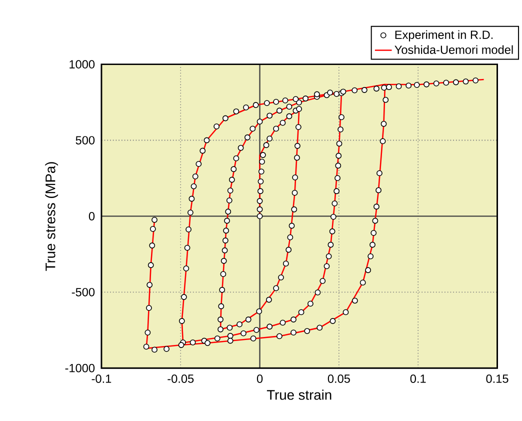  Describe the element at coordinates (259, 379) in the screenshot. I see `x-tick-label: 0` at that location.